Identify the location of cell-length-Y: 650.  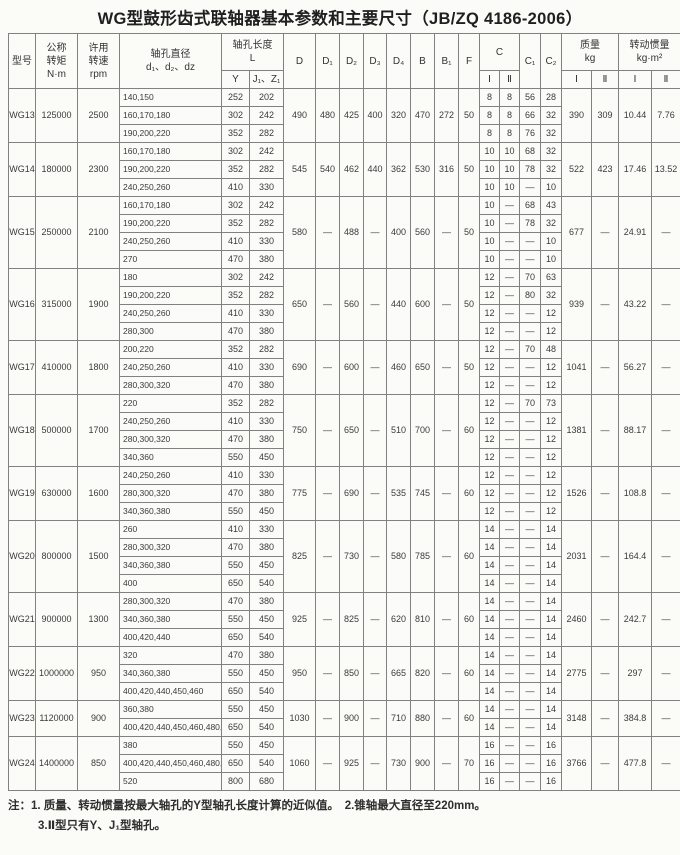
(235, 583).